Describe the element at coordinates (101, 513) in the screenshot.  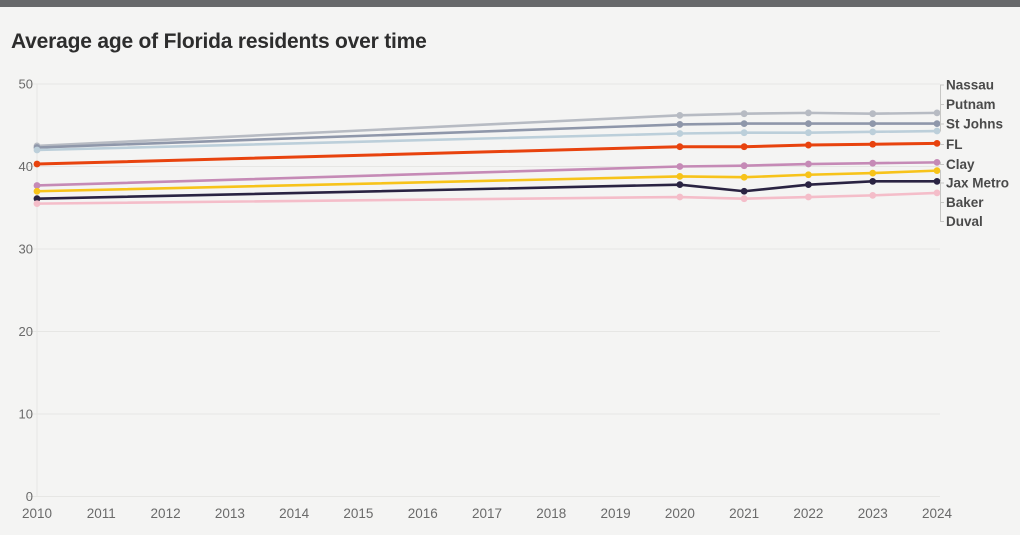
I see `x-axis-tick: 2011` at that location.